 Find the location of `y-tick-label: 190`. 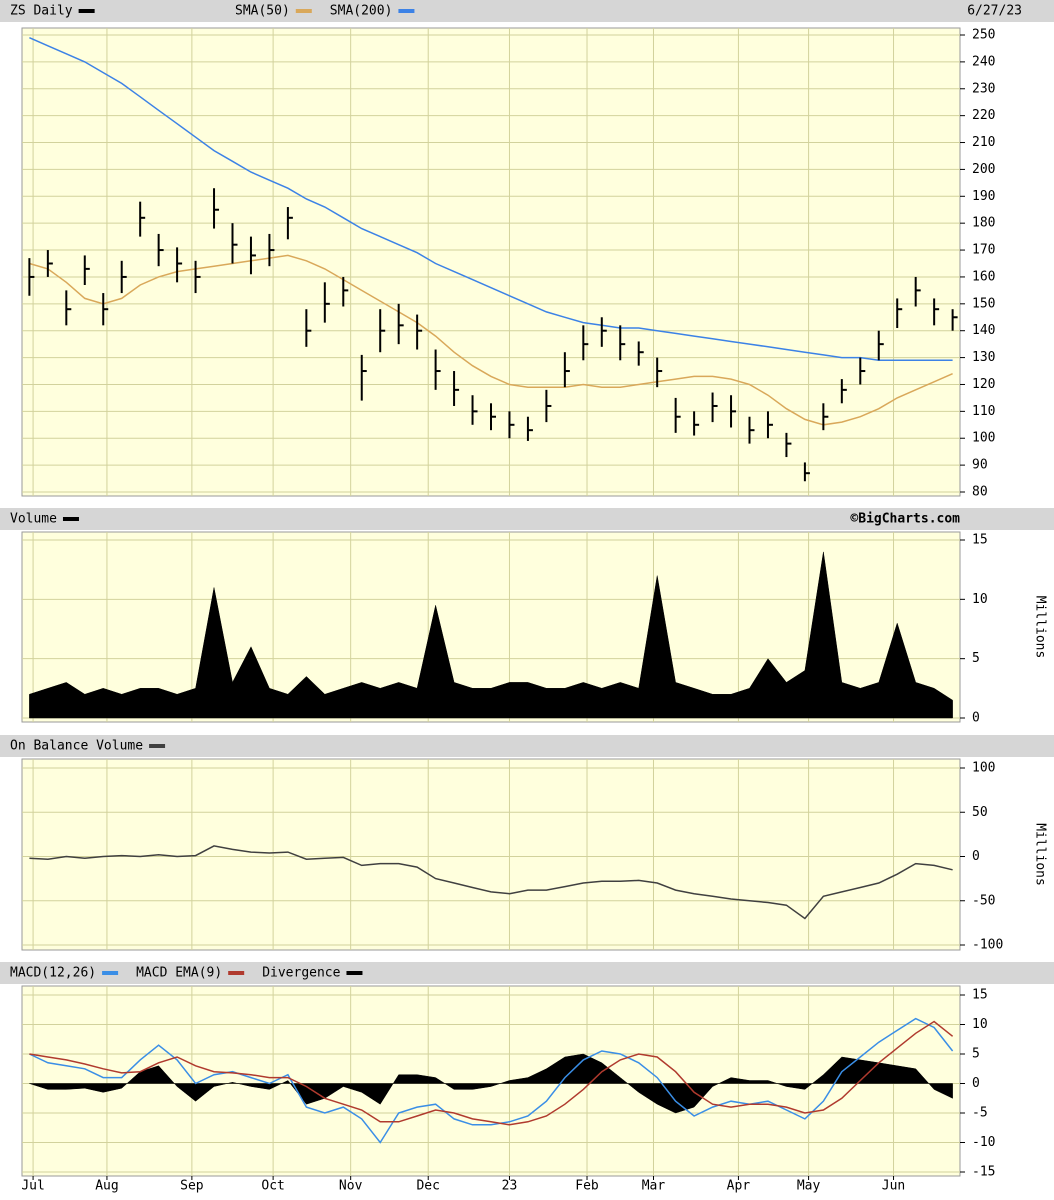

y-tick-label: 190 is located at coordinates (983, 196).